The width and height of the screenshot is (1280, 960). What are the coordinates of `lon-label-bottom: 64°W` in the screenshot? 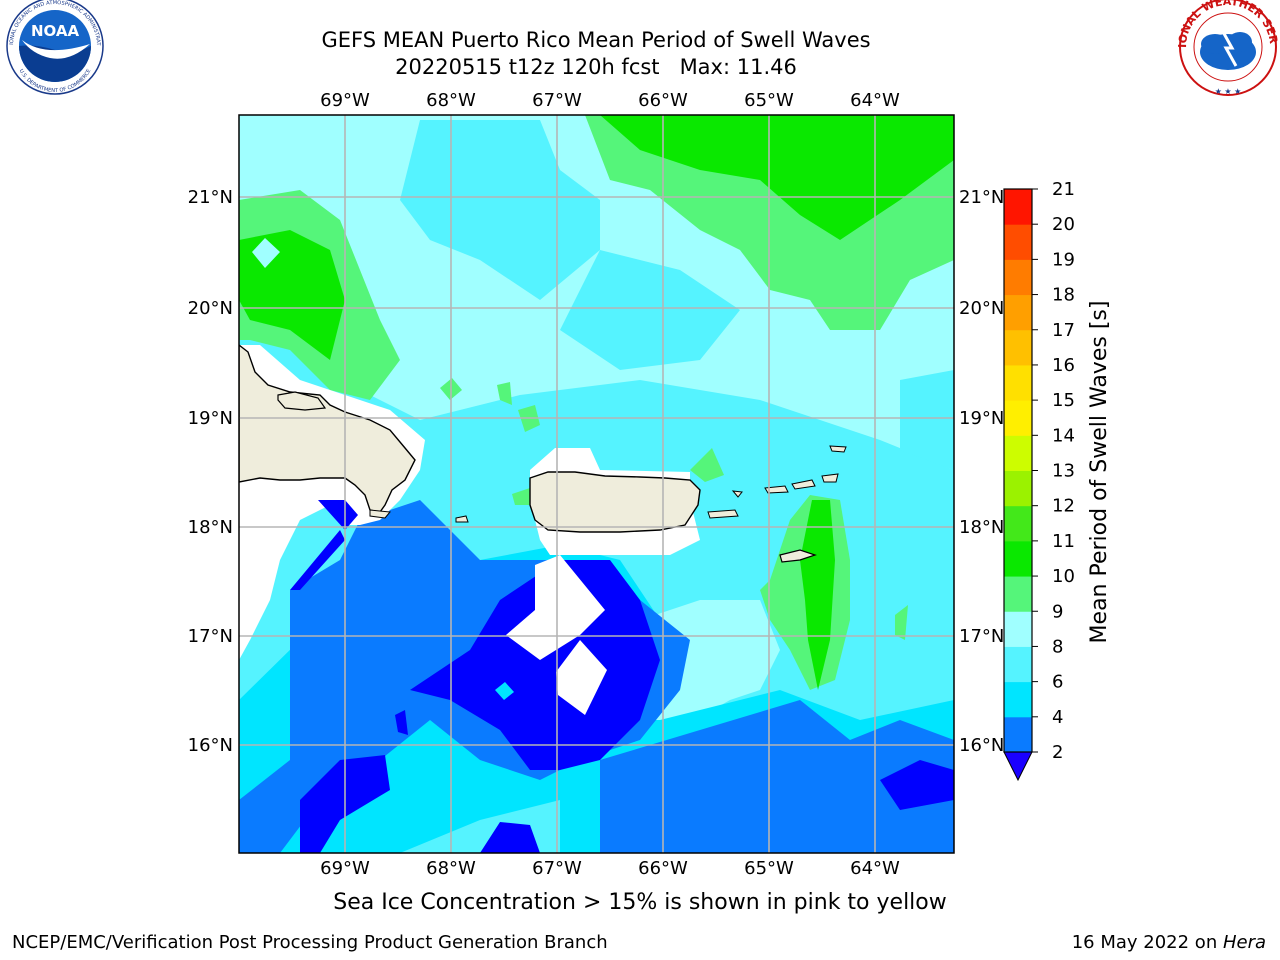 It's located at (875, 868).